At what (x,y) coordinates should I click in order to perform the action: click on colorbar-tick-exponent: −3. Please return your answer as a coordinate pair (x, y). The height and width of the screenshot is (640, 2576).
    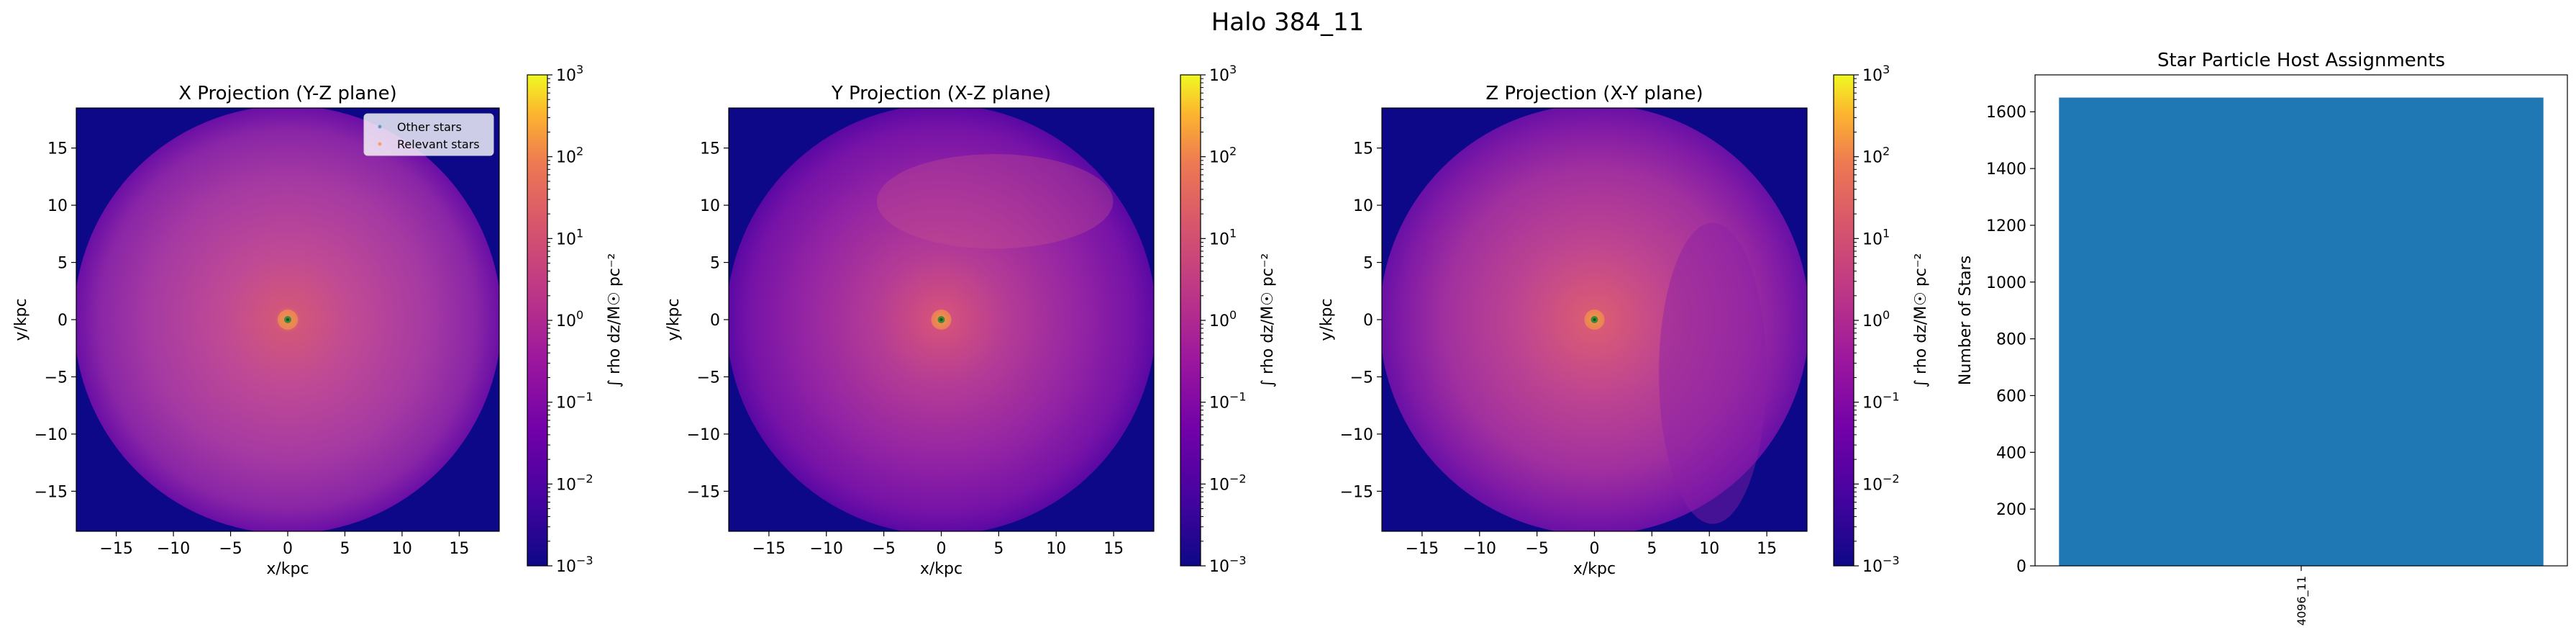
    Looking at the image, I should click on (1238, 560).